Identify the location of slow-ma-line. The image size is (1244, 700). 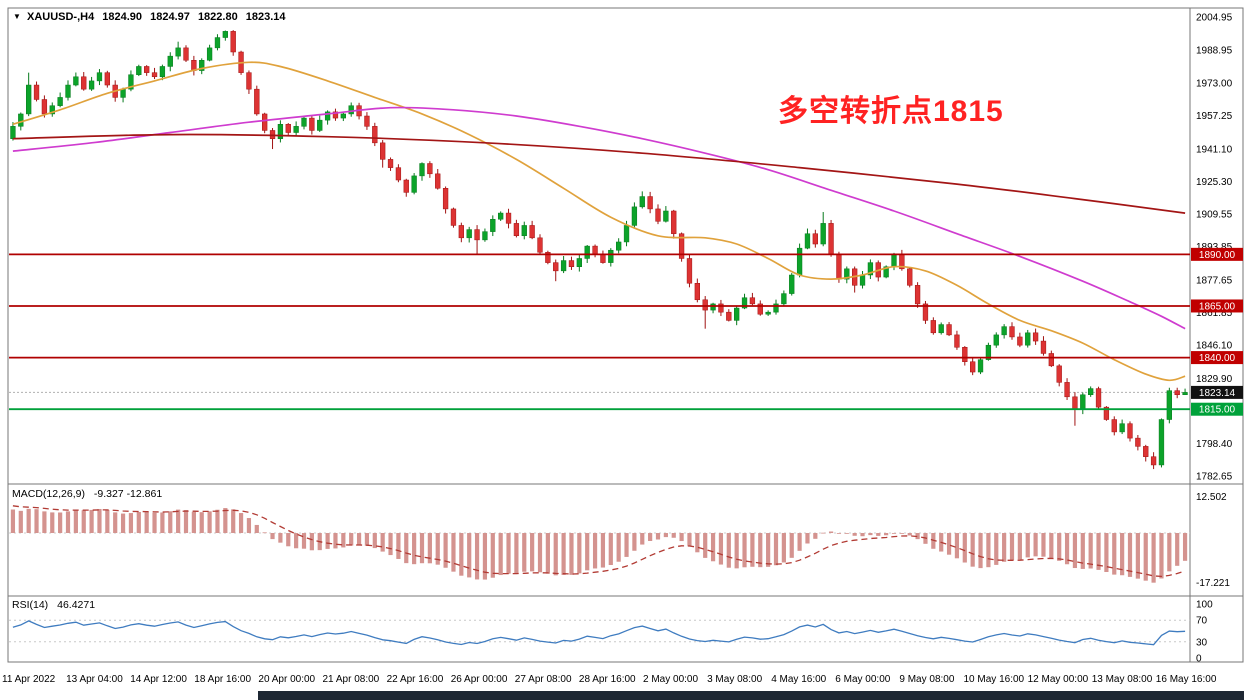
(599, 173).